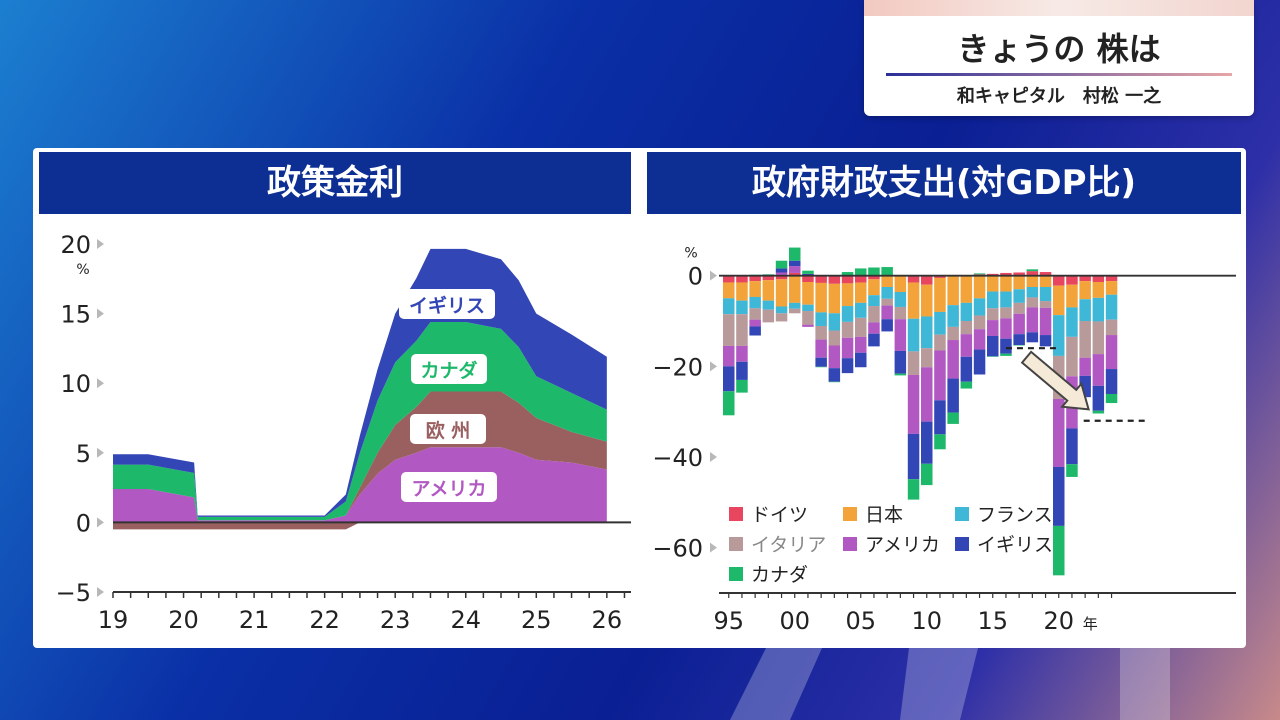 This screenshot has height=720, width=1280. What do you see at coordinates (677, 367) in the screenshot?
I see `y-tick-label: −20` at bounding box center [677, 367].